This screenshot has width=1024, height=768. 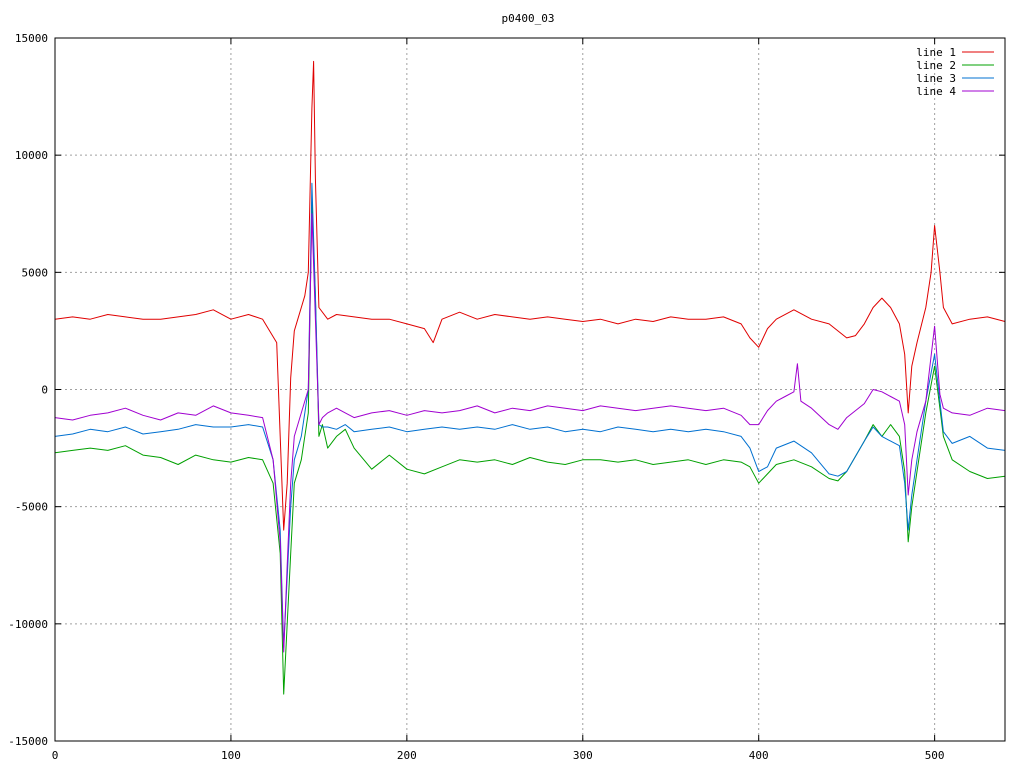 What do you see at coordinates (55, 755) in the screenshot?
I see `x-tick-label: 0` at bounding box center [55, 755].